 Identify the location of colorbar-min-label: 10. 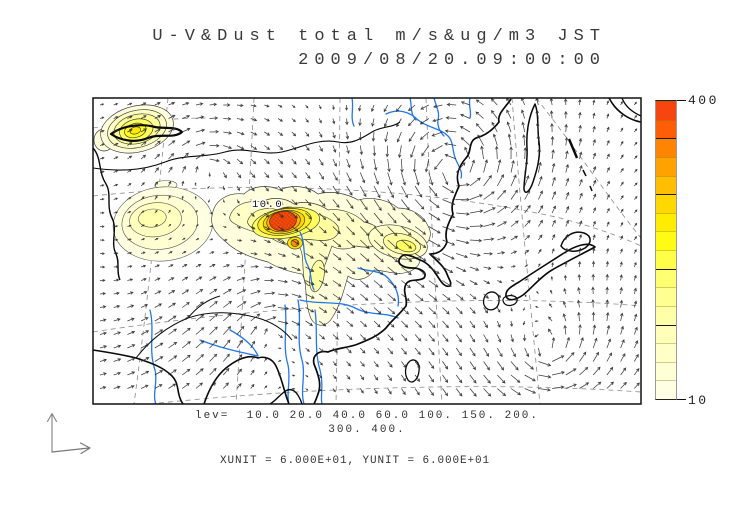
(698, 400).